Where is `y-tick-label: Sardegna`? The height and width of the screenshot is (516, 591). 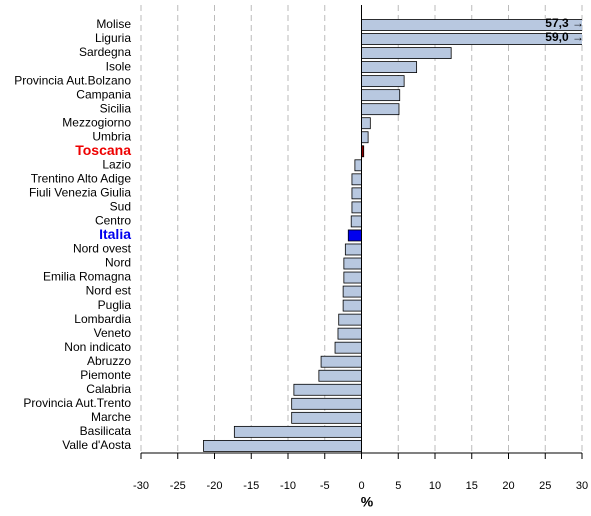
y-tick-label: Sardegna is located at coordinates (105, 52).